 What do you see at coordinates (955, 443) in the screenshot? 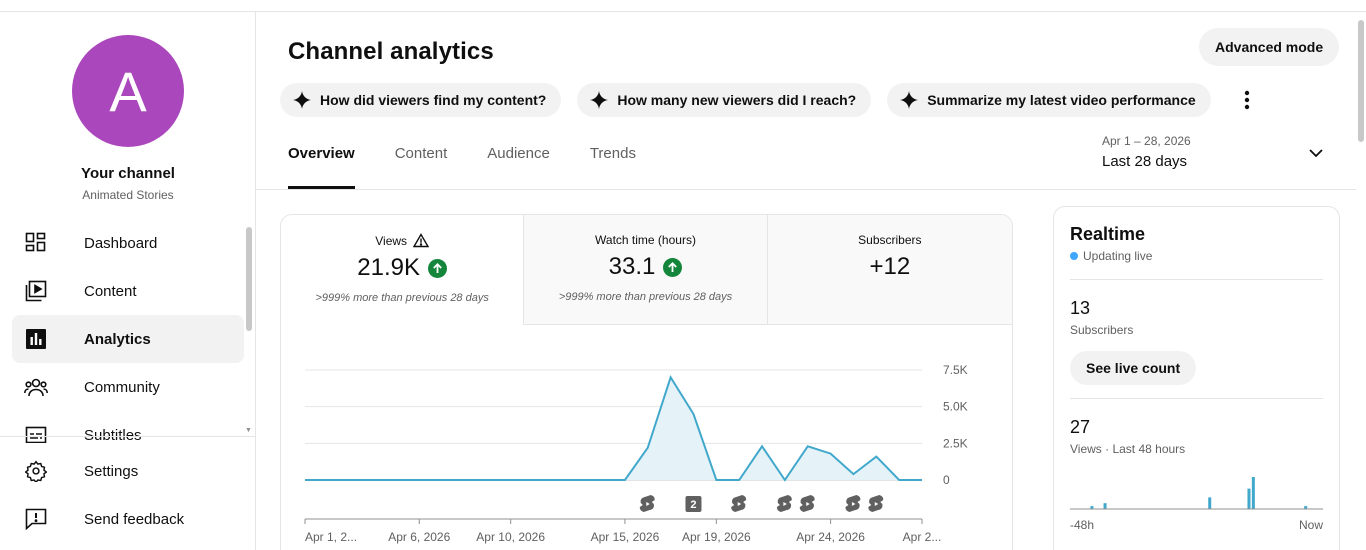
I see `y-tick-label: 2.5K` at bounding box center [955, 443].